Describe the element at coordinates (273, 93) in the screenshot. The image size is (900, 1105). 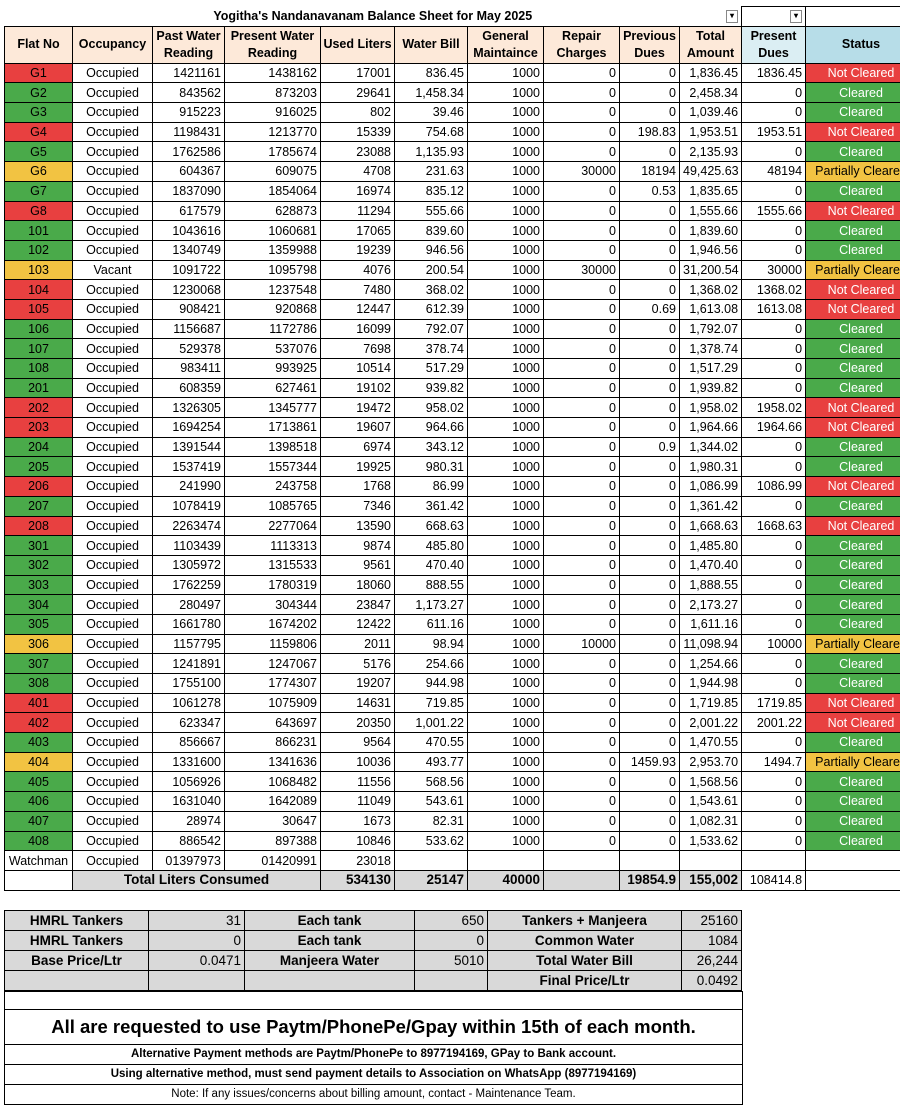
I see `present-reading: 873203` at that location.